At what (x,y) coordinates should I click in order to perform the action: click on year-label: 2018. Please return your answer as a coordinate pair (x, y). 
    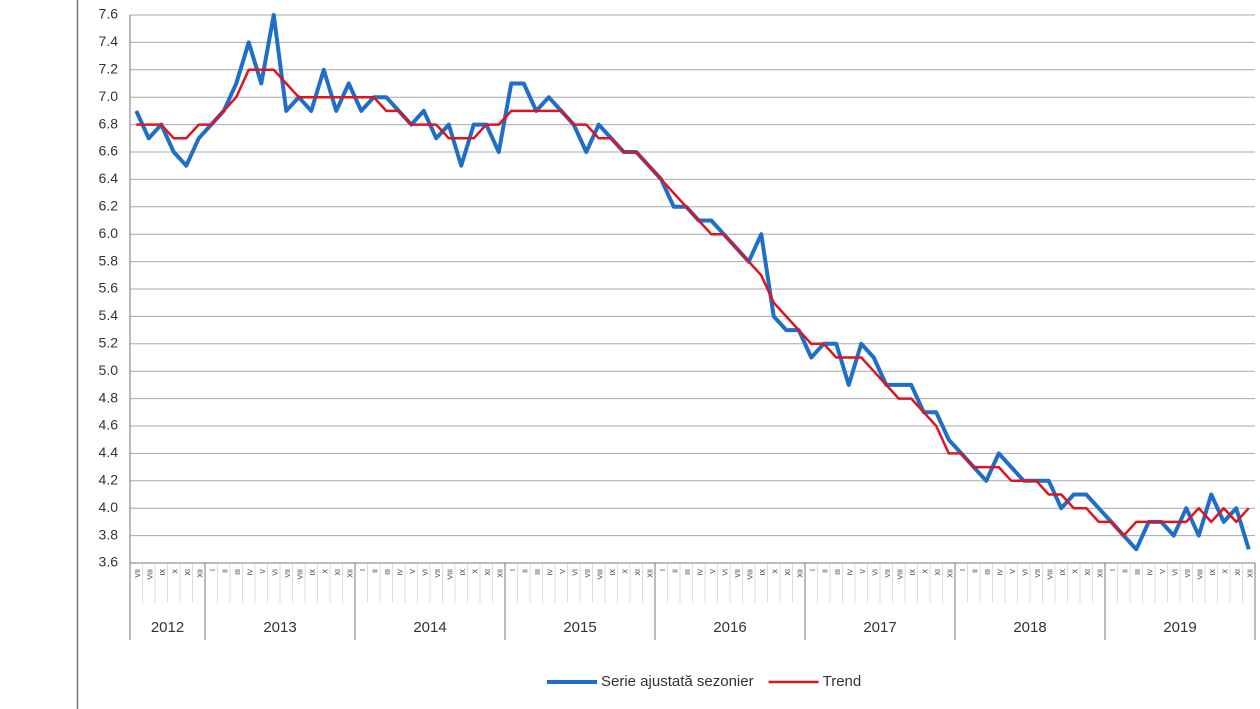
    Looking at the image, I should click on (1029, 627).